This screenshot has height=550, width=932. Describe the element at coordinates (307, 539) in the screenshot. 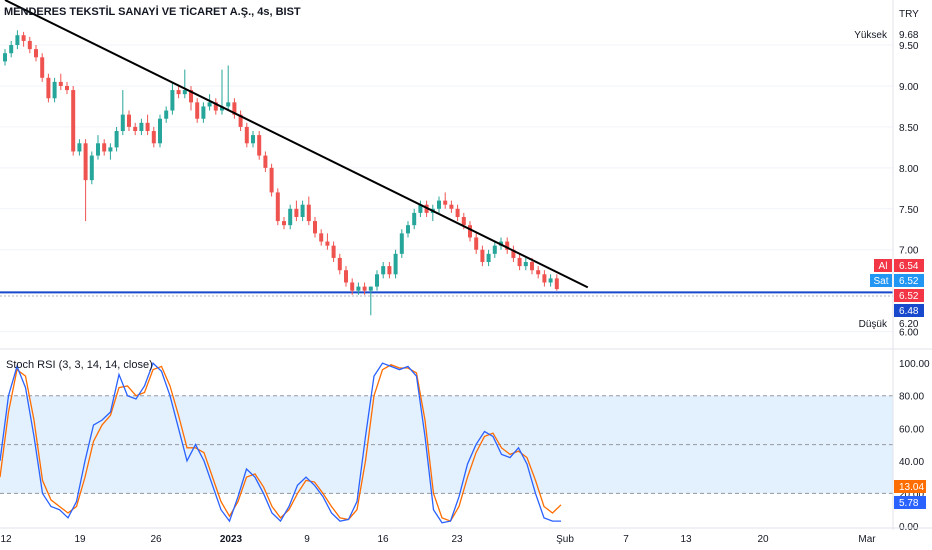

I see `time-tick-label: 9` at that location.